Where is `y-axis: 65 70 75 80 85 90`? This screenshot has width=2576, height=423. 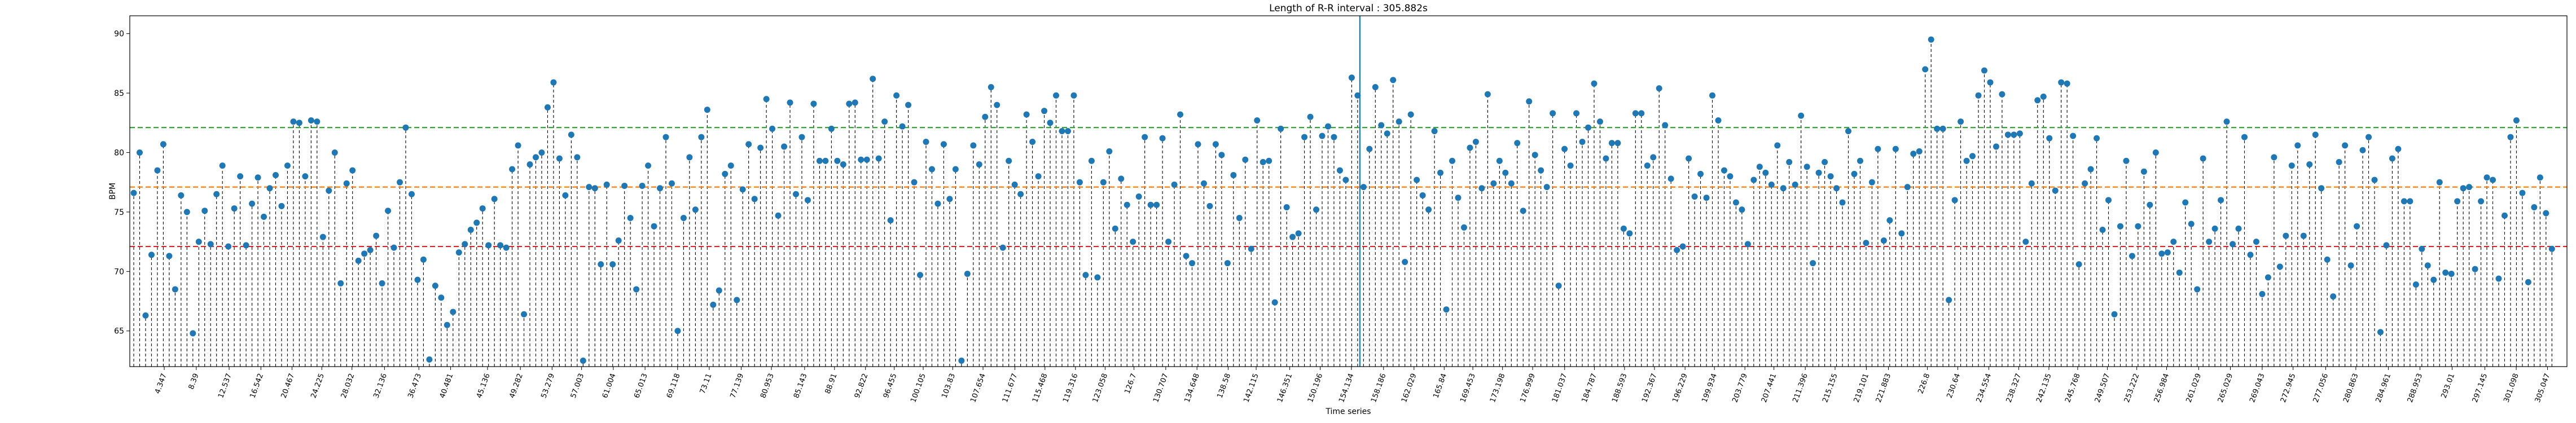
y-axis: 65 70 75 80 85 90 is located at coordinates (122, 183).